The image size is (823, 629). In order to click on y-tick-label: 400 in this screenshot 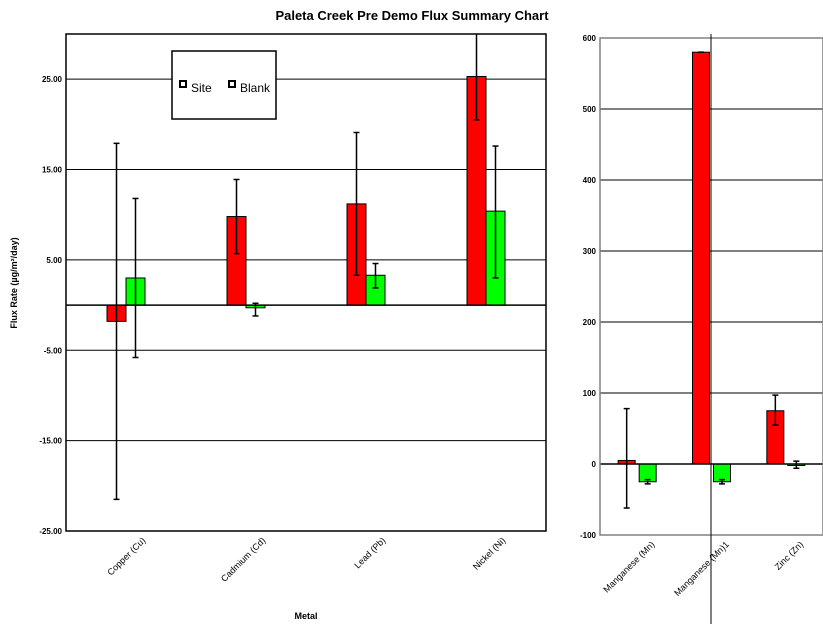, I will do `click(590, 180)`.